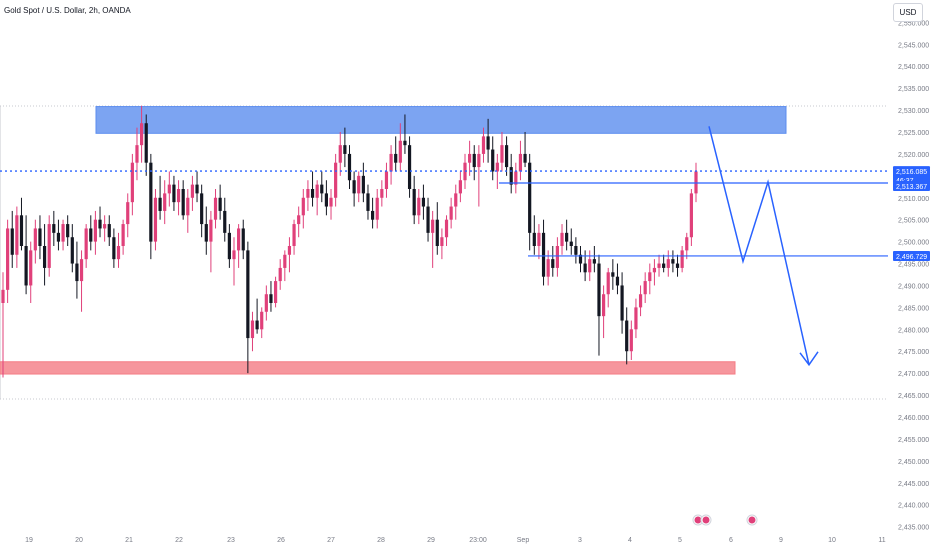  What do you see at coordinates (725, 520) in the screenshot?
I see `economic-events` at bounding box center [725, 520].